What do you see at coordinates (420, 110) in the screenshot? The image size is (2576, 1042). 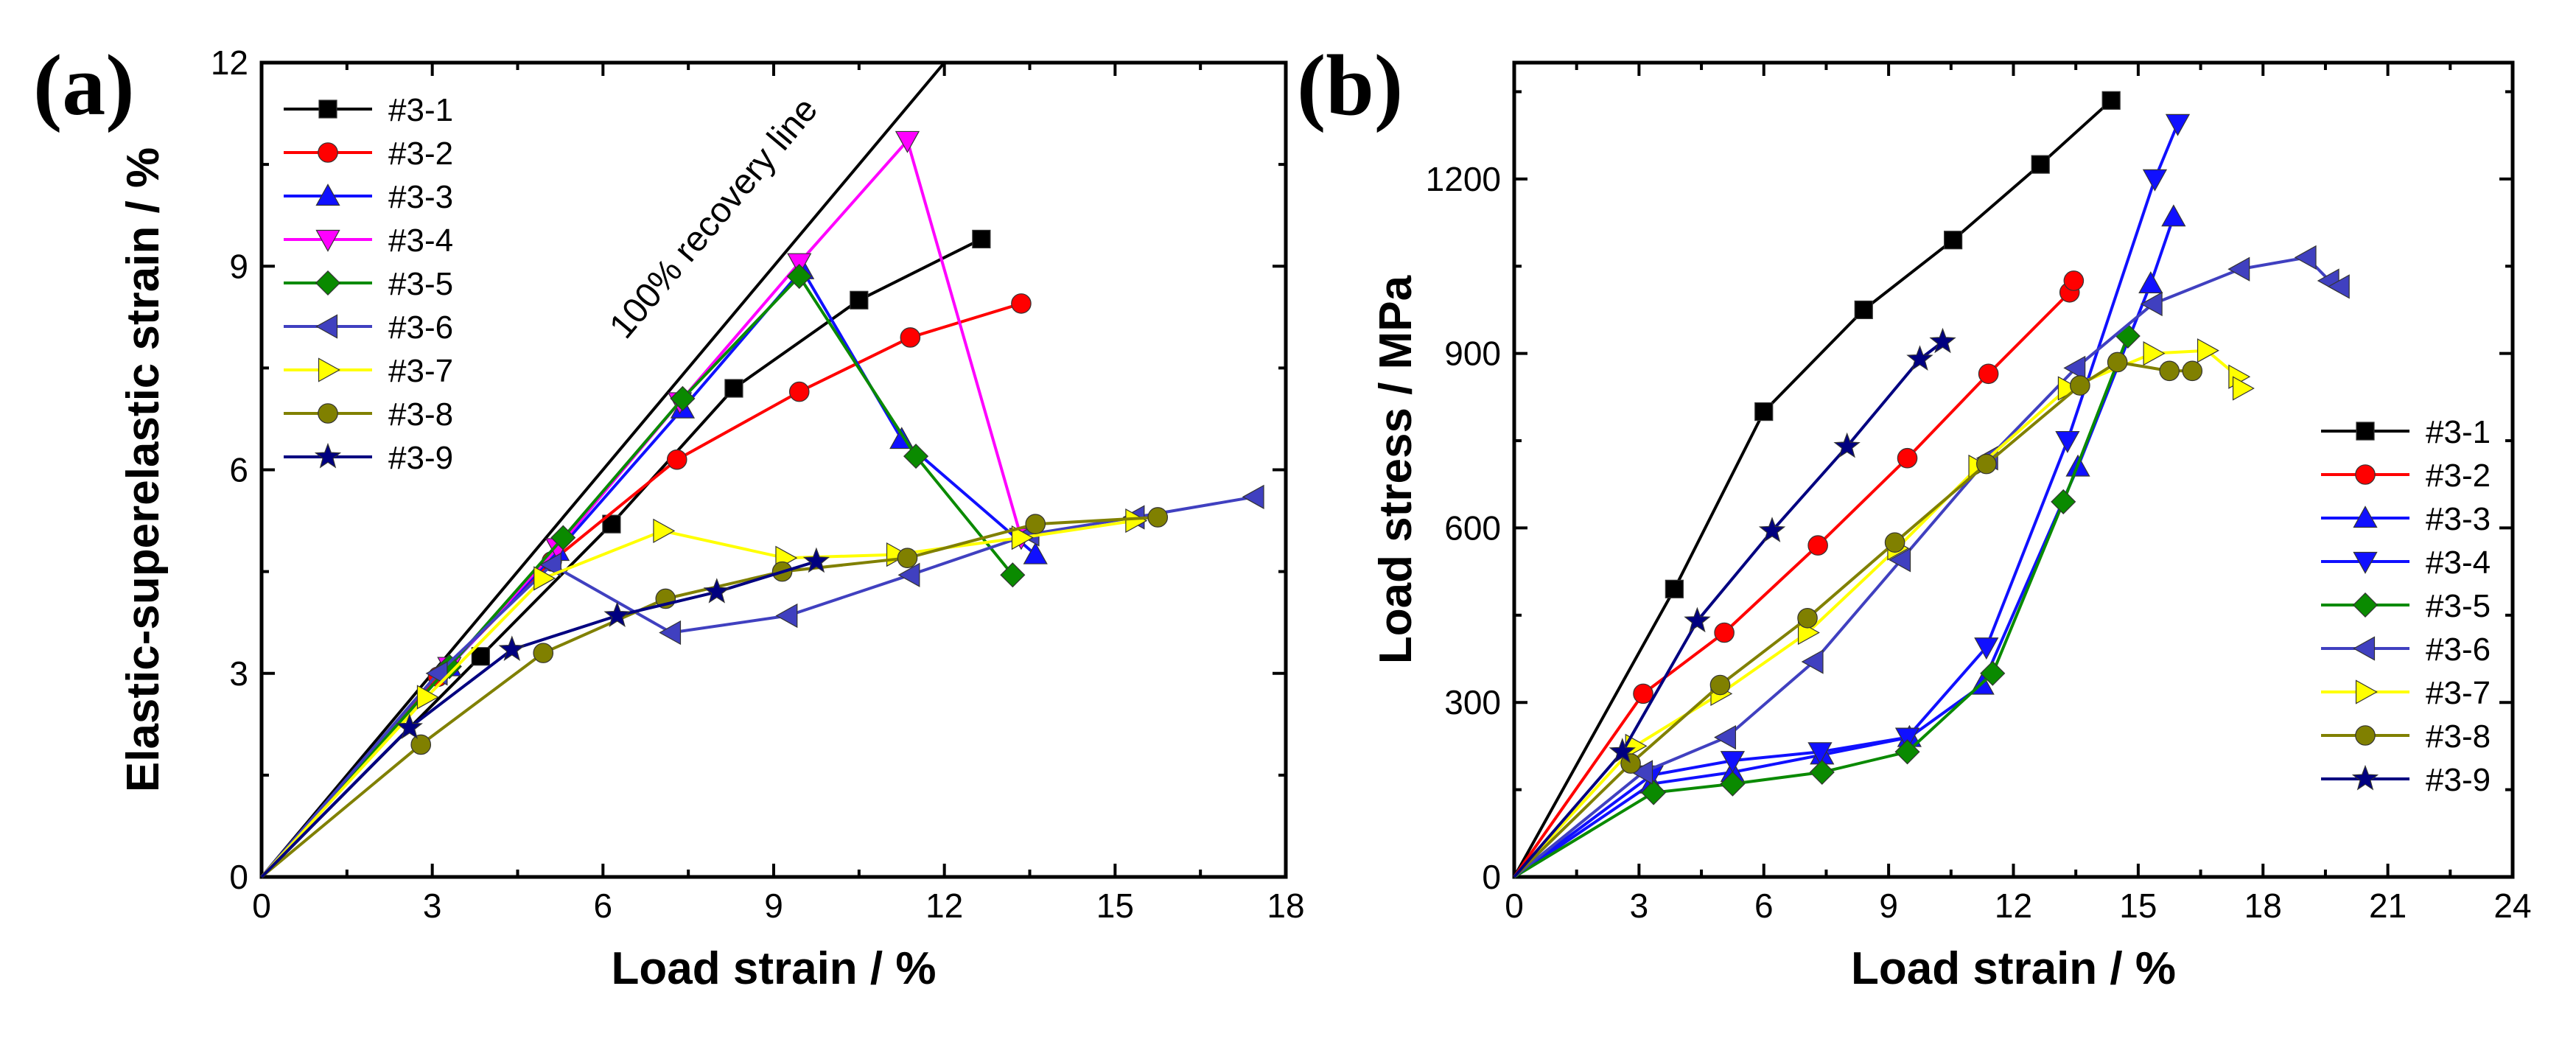 I see `legend-label: #3-1` at bounding box center [420, 110].